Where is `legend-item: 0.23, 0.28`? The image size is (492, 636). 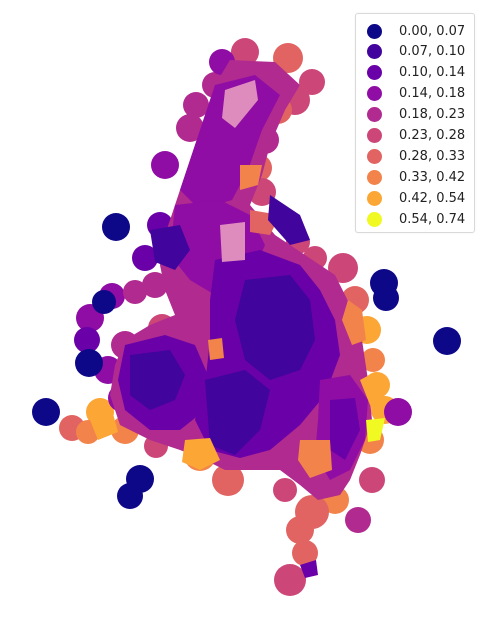
legend-item: 0.23, 0.28 is located at coordinates (410, 135).